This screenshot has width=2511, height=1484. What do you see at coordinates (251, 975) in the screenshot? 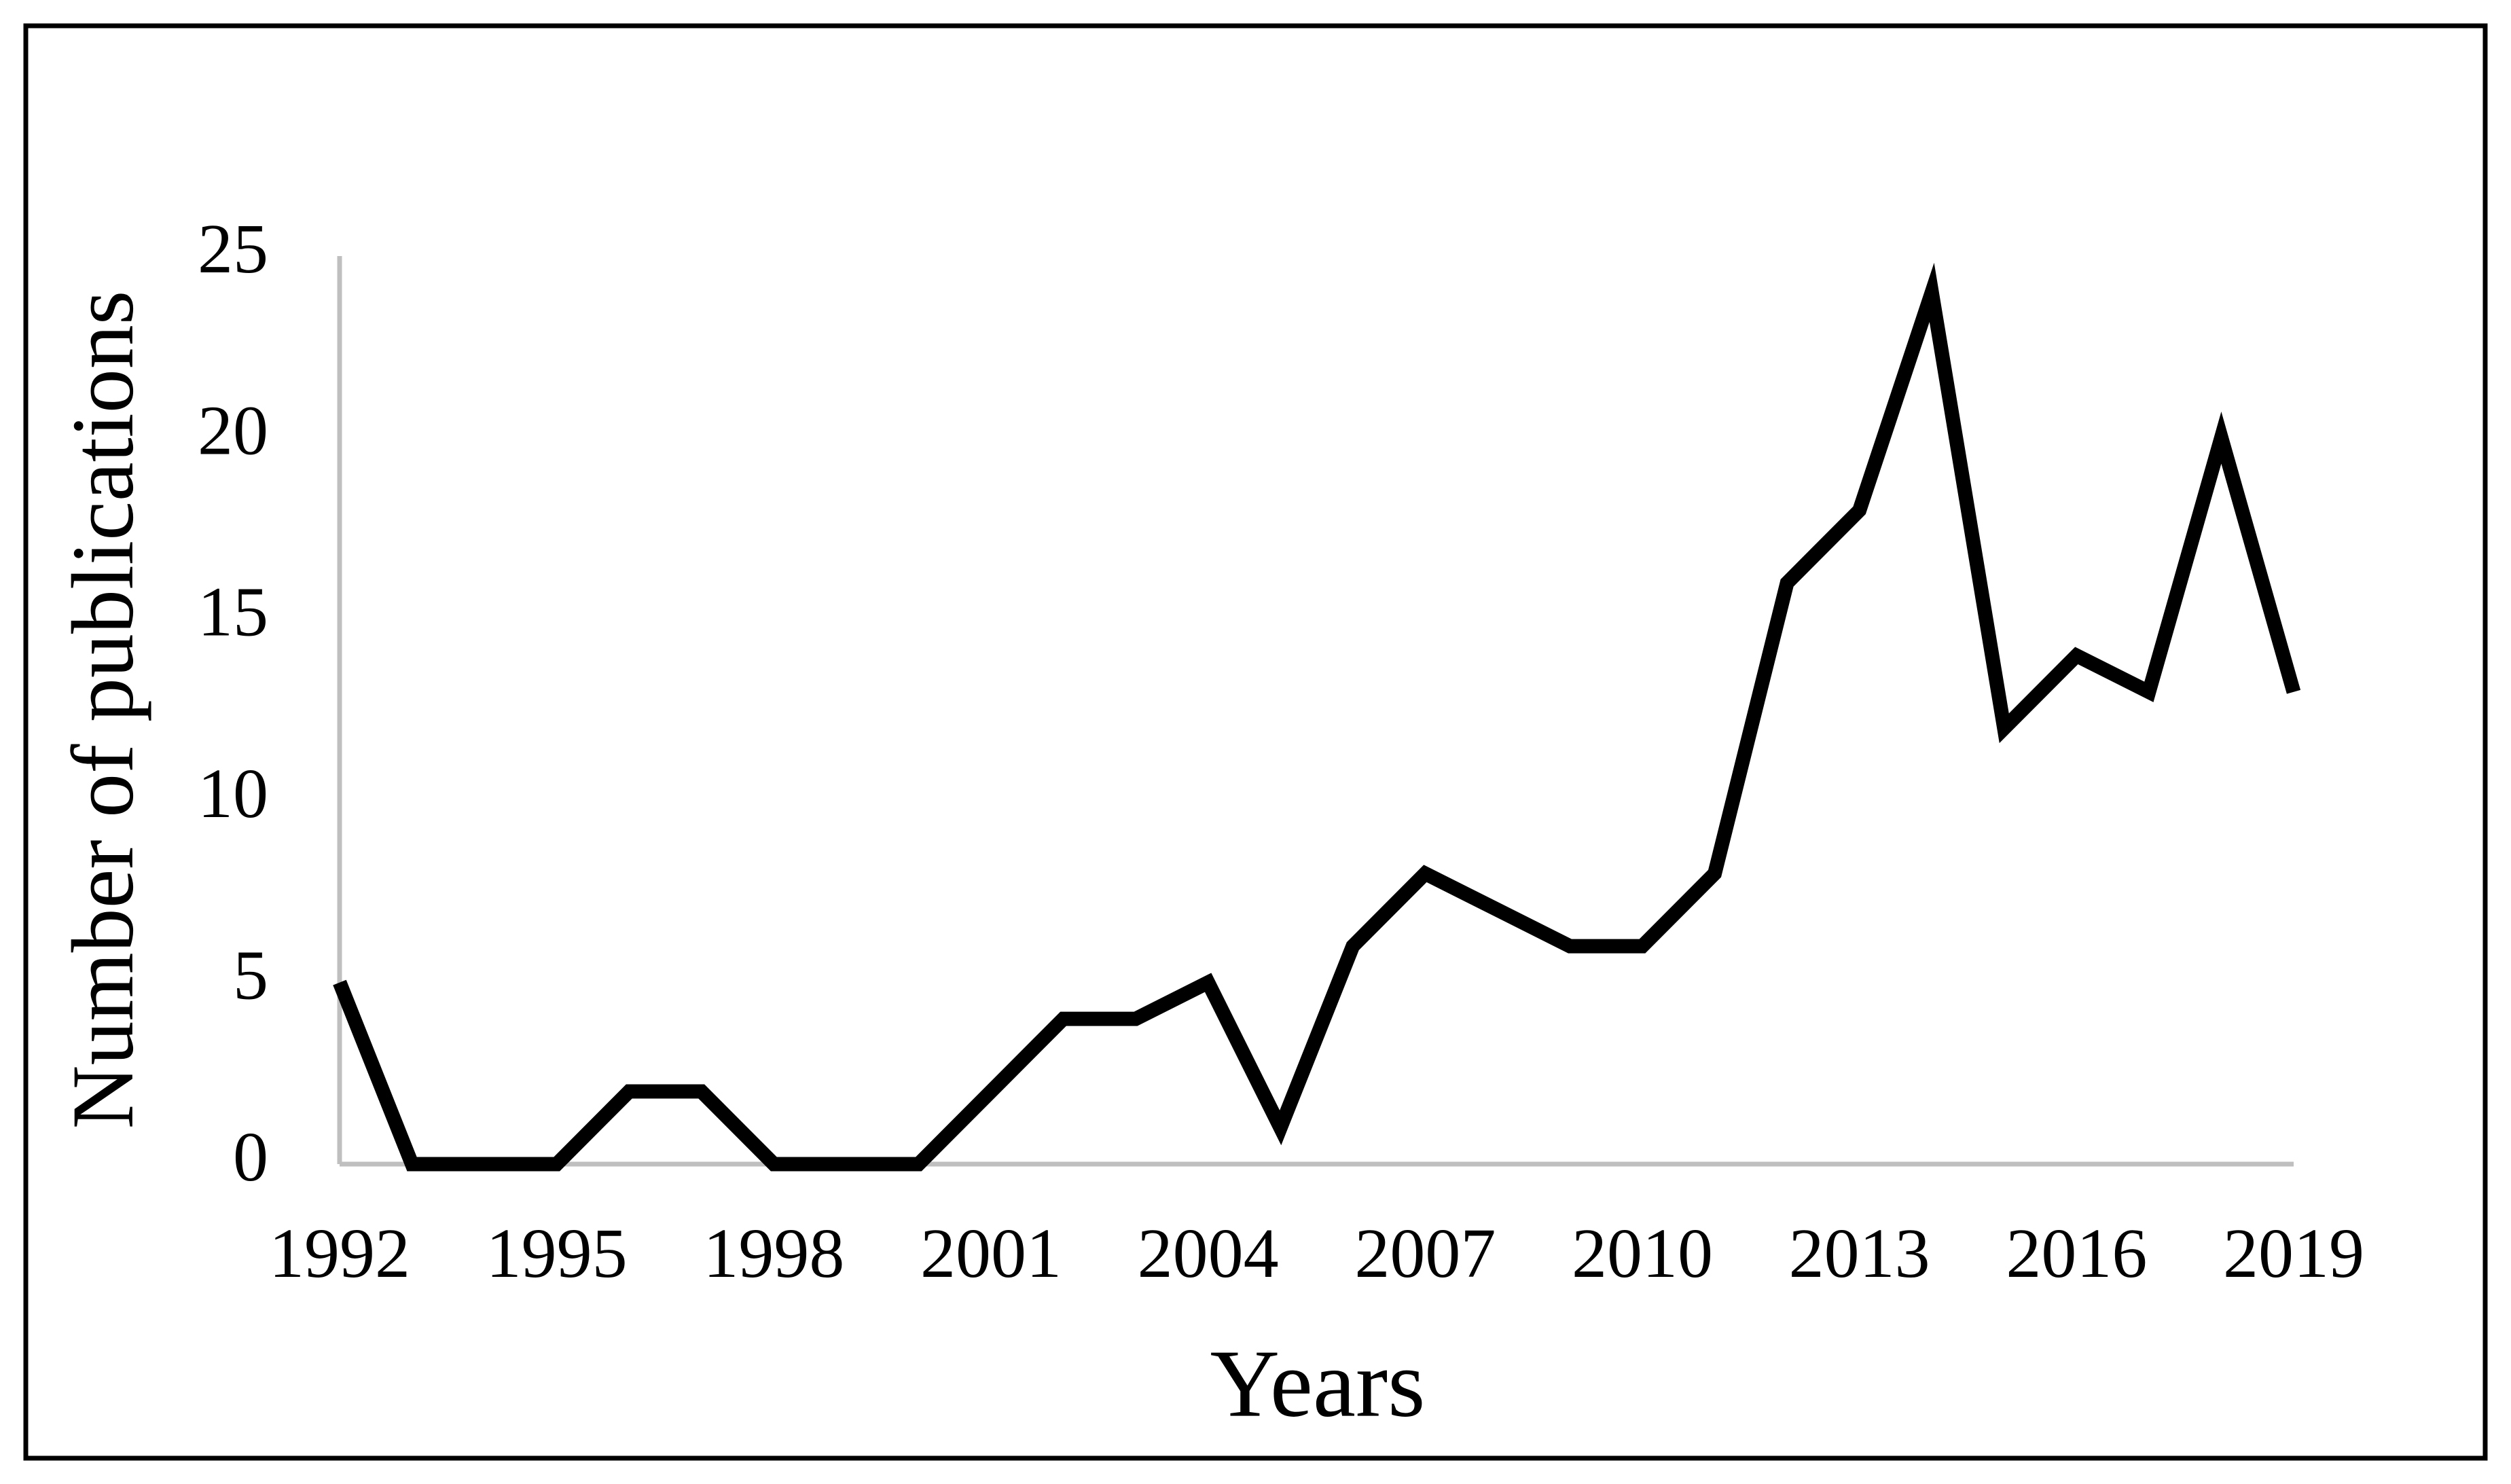
I see `y-tick-label: 5` at bounding box center [251, 975].